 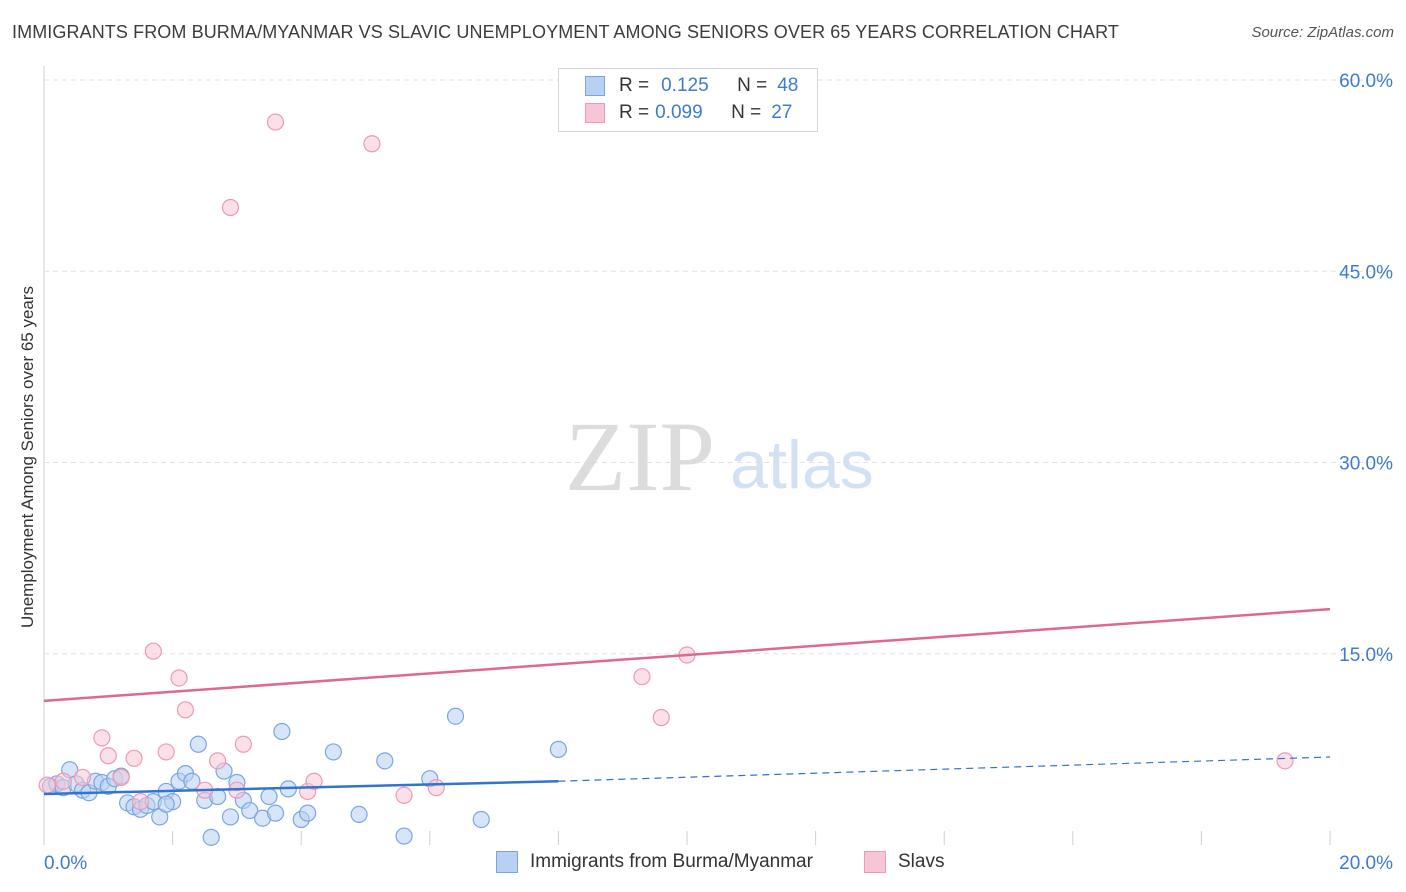 What do you see at coordinates (679, 112) in the screenshot?
I see `slavs-r-value: 0.099` at bounding box center [679, 112].